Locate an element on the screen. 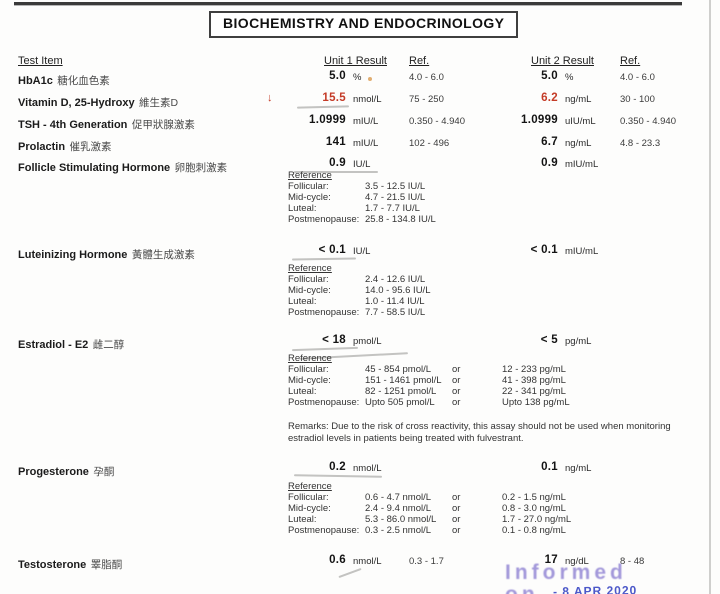 The height and width of the screenshot is (594, 720). test-name-en: Progesterone is located at coordinates (53, 472).